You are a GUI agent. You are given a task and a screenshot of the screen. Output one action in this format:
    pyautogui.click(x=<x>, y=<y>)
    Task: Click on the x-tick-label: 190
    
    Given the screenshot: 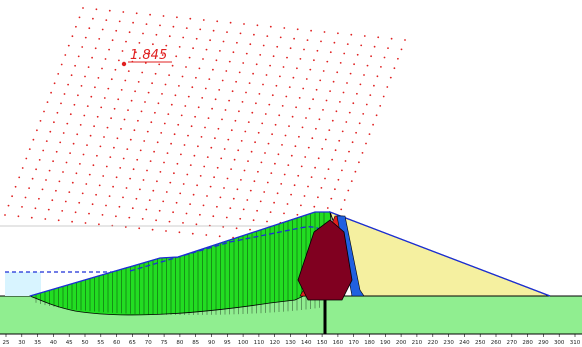 What is the action you would take?
    pyautogui.click(x=385, y=343)
    